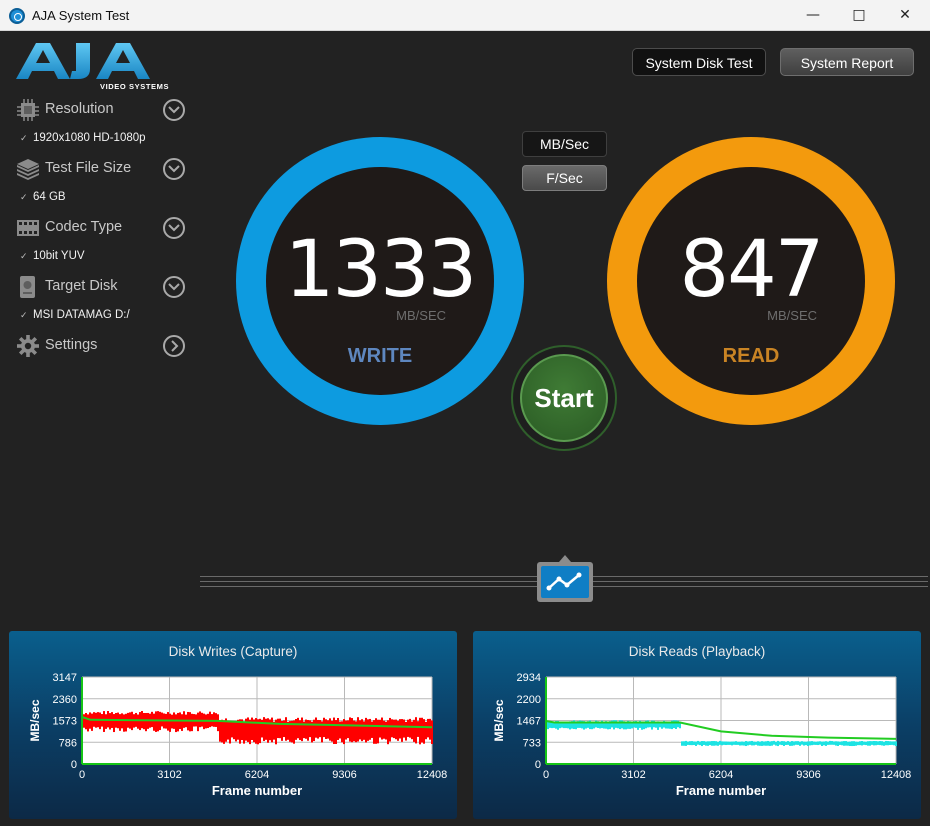  What do you see at coordinates (847, 62) in the screenshot?
I see `system-report-button: System Report` at bounding box center [847, 62].